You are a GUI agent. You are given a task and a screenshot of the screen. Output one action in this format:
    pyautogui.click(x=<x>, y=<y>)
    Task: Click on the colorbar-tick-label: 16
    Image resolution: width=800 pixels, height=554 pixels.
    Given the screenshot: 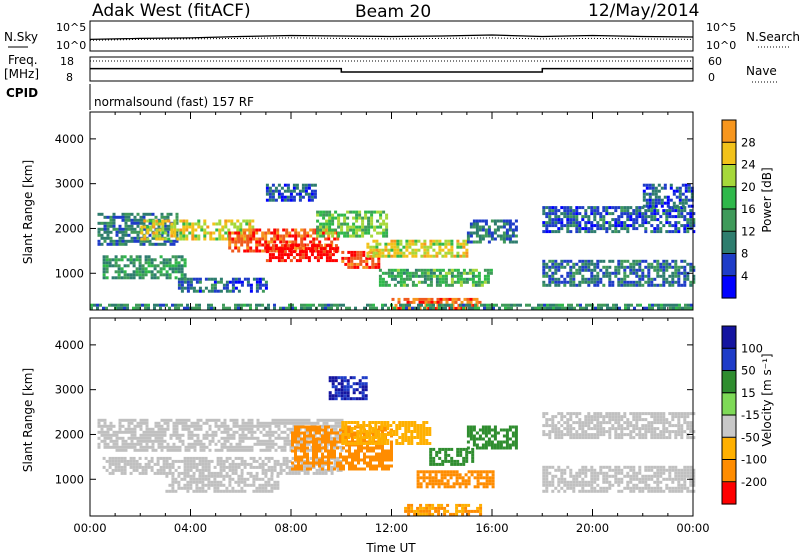 What is the action you would take?
    pyautogui.click(x=748, y=209)
    